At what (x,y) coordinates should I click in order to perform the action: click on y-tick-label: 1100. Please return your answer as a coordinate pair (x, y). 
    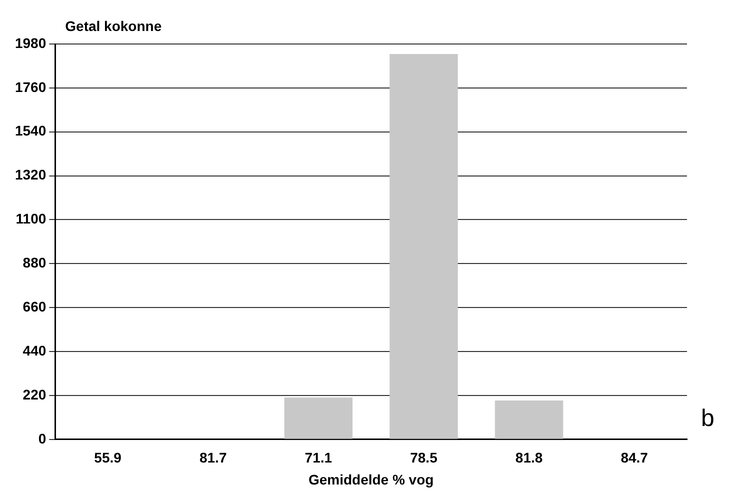
    Looking at the image, I should click on (31, 218).